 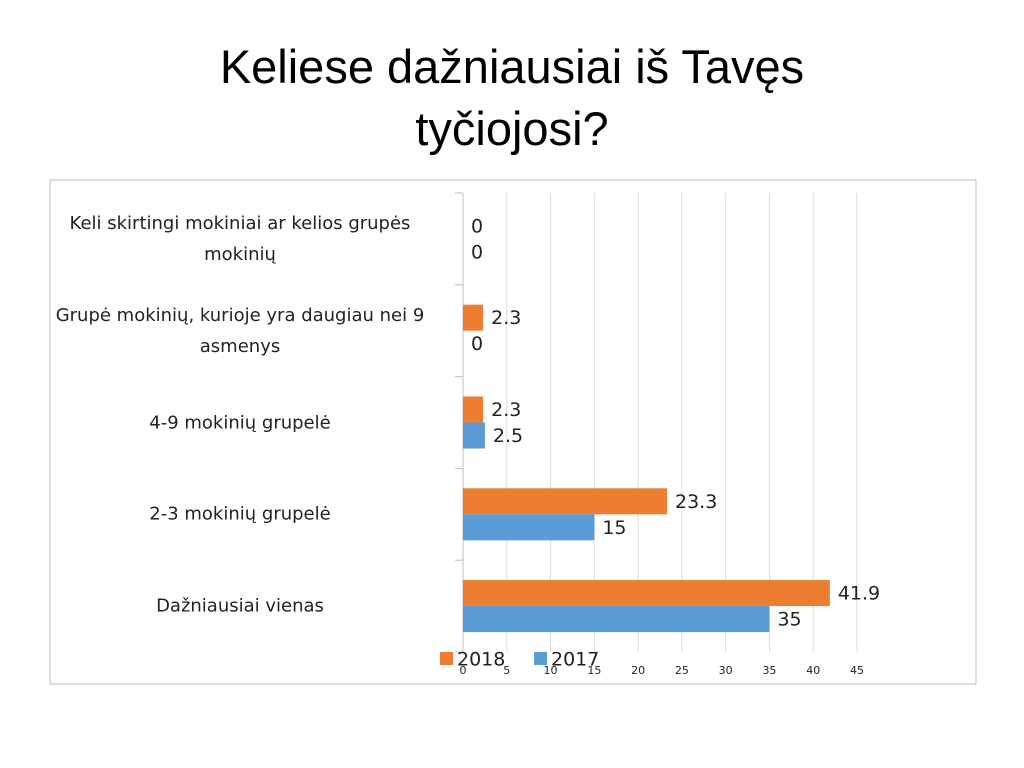 I want to click on chart-title: Keliese dažniausiai iš Tavęs tyčiojosi?, so click(x=512, y=97).